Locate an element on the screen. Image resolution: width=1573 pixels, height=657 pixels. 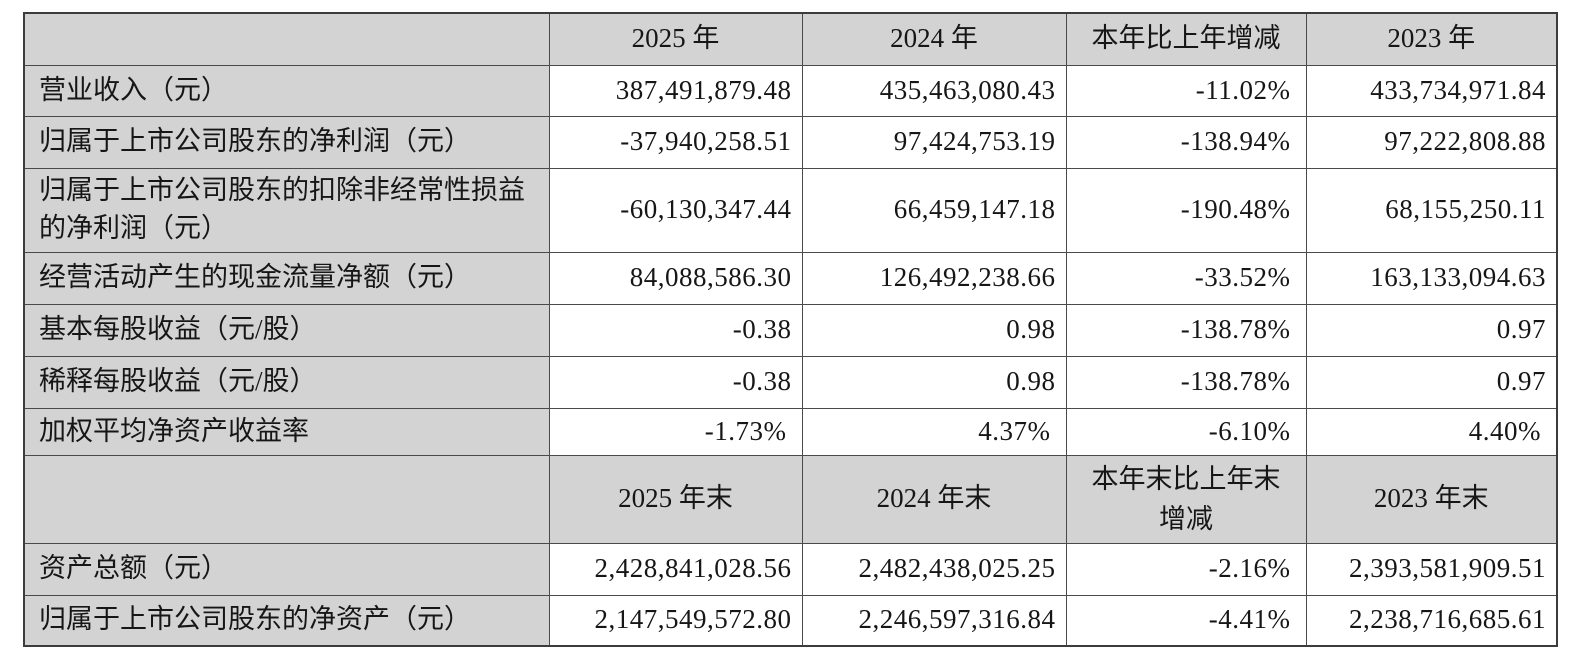
cell-2023: 97,222,808.88 is located at coordinates (1431, 142).